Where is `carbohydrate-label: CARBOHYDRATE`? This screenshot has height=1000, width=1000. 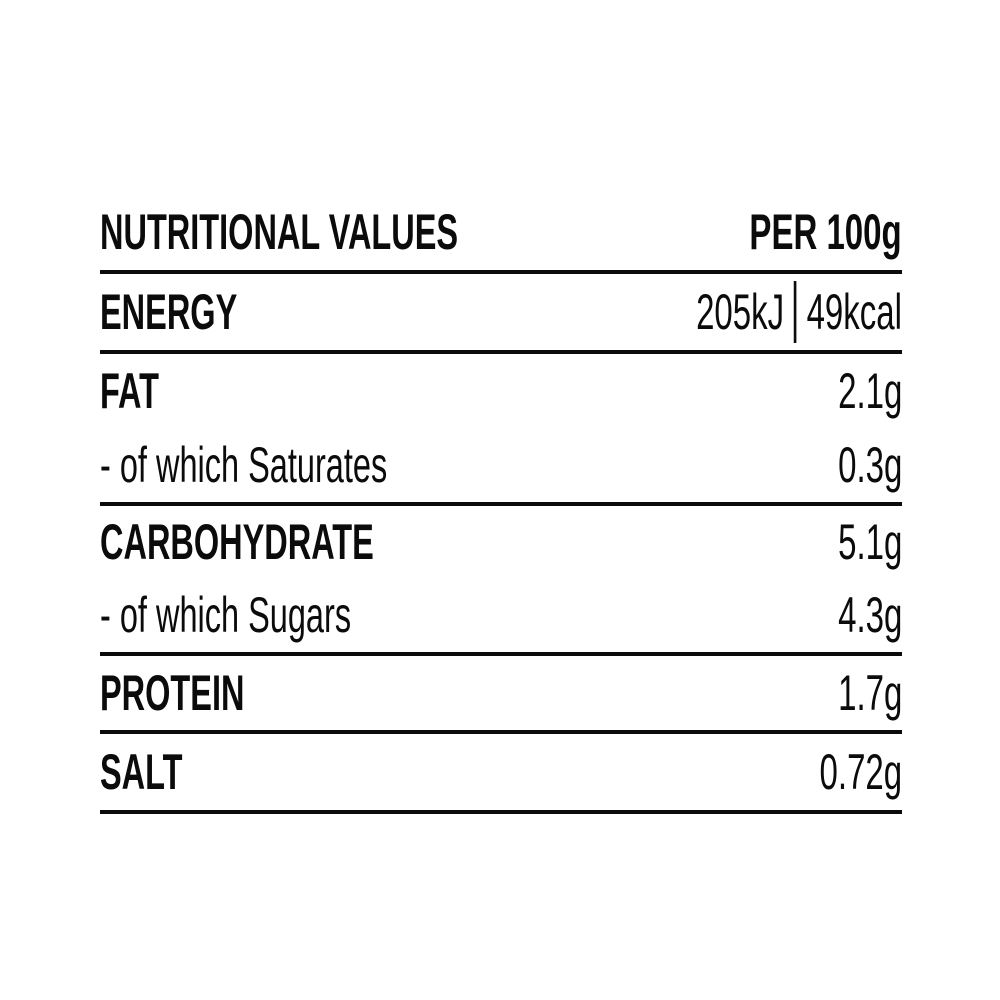
carbohydrate-label: CARBOHYDRATE is located at coordinates (237, 542).